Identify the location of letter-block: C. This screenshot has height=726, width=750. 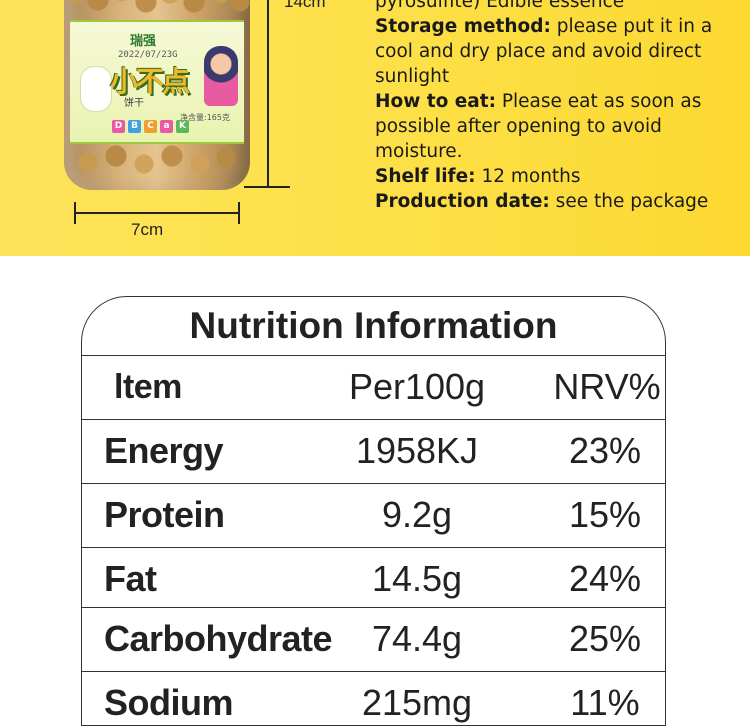
(150, 126).